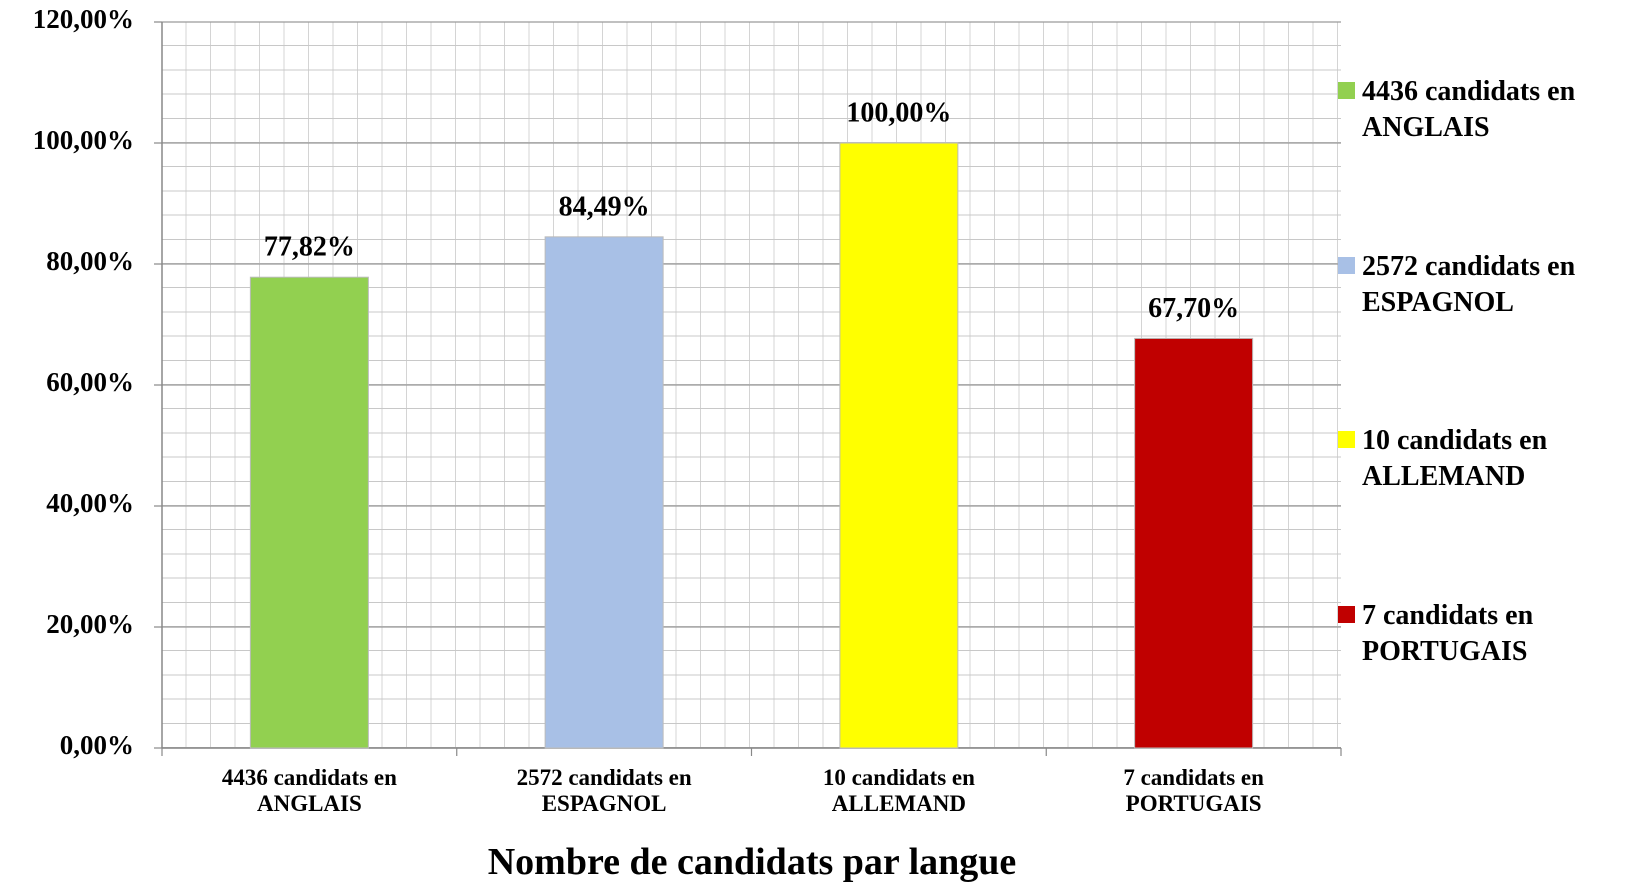 This screenshot has height=888, width=1634. I want to click on legend-label: 7 candidats en PORTUGAIS, so click(1448, 633).